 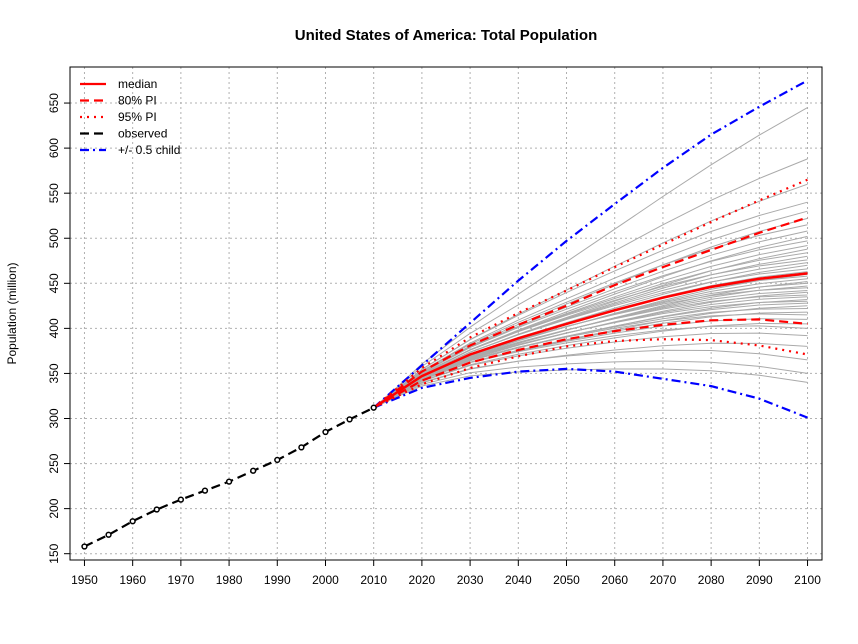 What do you see at coordinates (325, 580) in the screenshot?
I see `x-tick-label: 2000` at bounding box center [325, 580].